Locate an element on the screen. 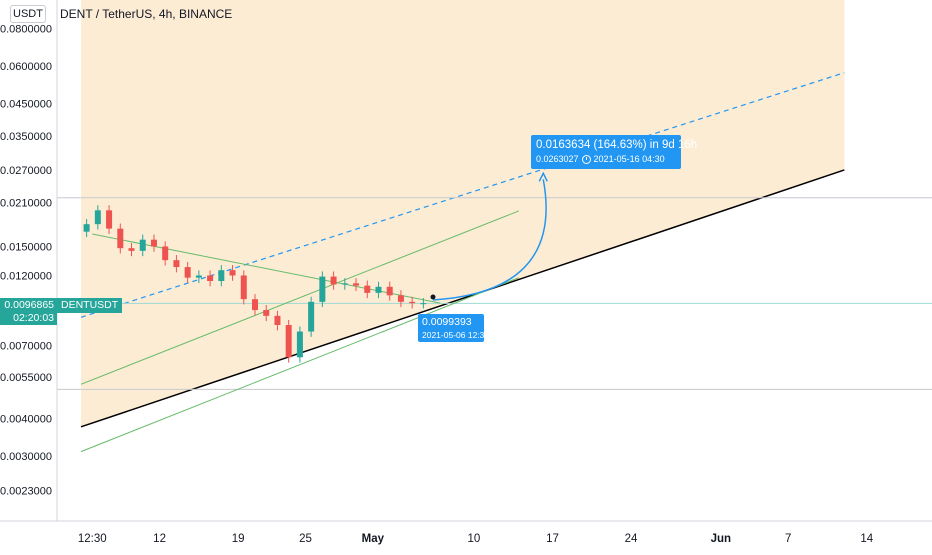 This screenshot has width=932, height=555. y-tick-label: 0.0600000 is located at coordinates (26, 67).